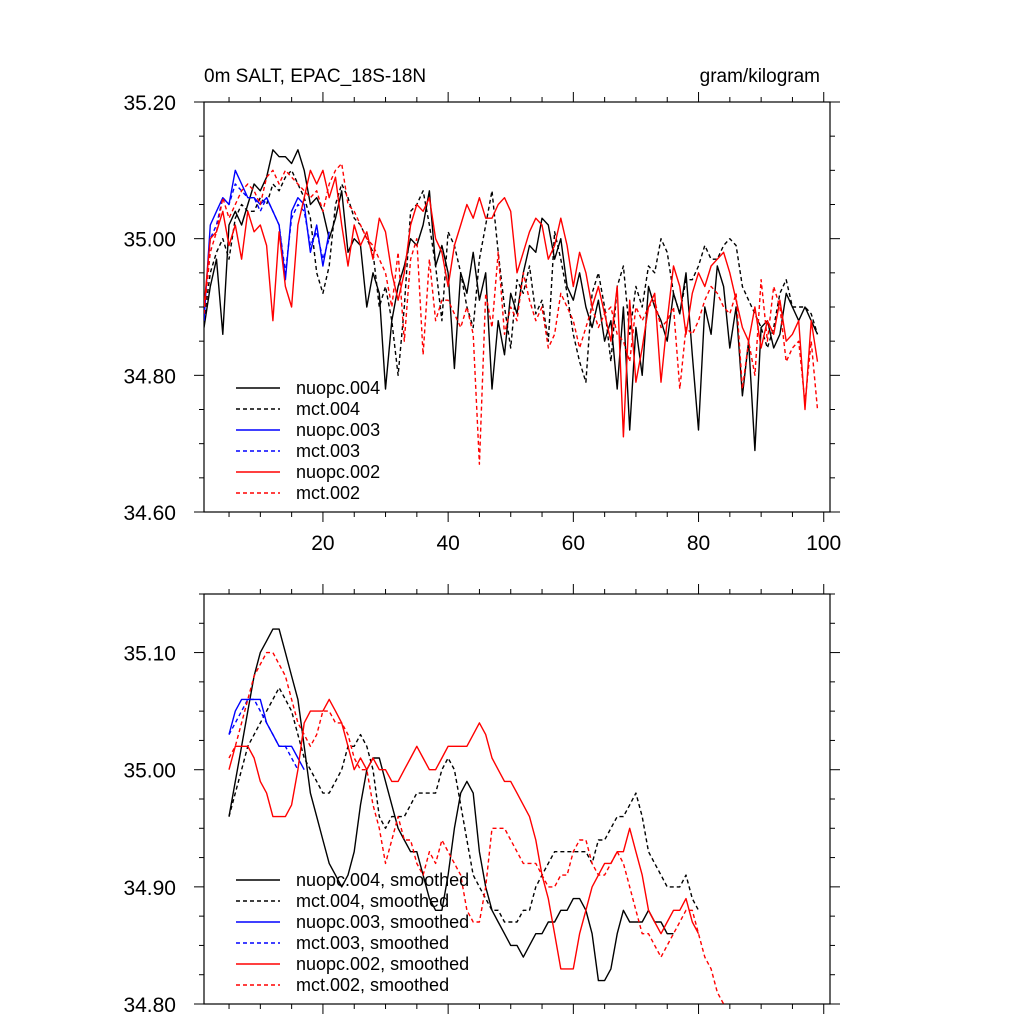 Image resolution: width=1024 pixels, height=1029 pixels. What do you see at coordinates (382, 922) in the screenshot?
I see `legend-label: nuopc.003, smoothed` at bounding box center [382, 922].